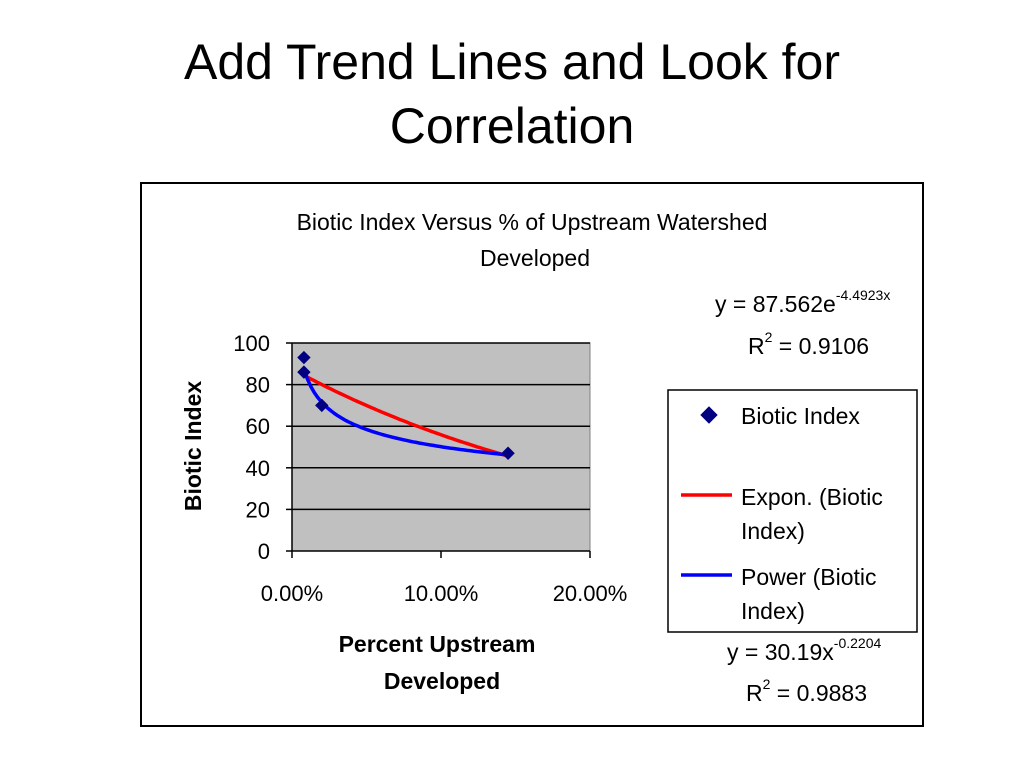  I want to click on slide-title-line-1: Add Trend Lines and Look for, so click(511, 62).